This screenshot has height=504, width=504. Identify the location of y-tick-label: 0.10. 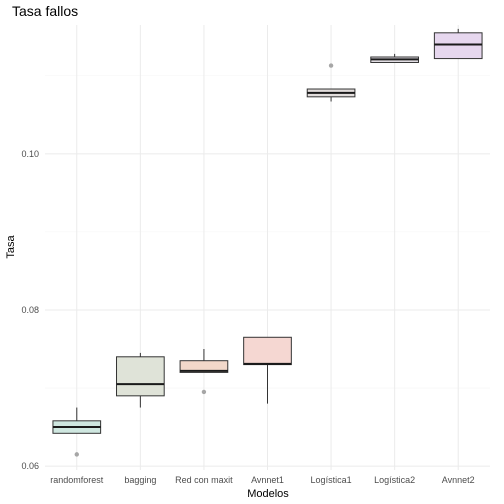
(30, 154).